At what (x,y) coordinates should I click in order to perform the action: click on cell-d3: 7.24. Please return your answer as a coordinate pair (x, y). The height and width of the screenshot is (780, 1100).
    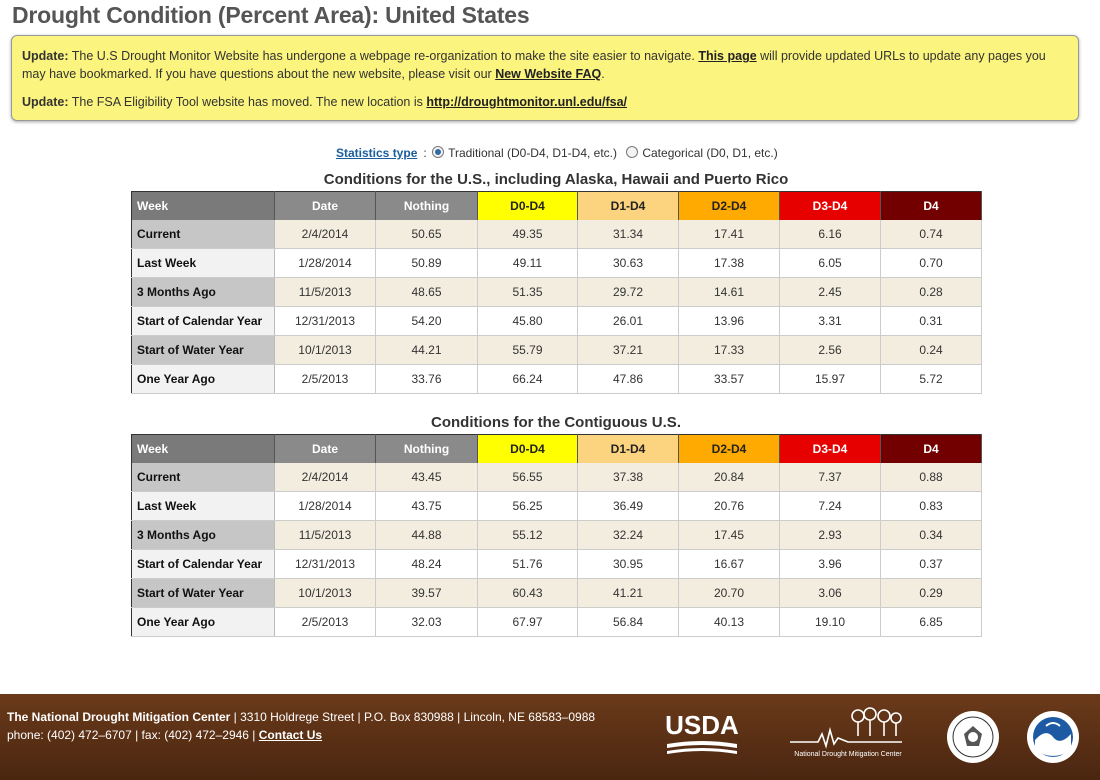
    Looking at the image, I should click on (830, 506).